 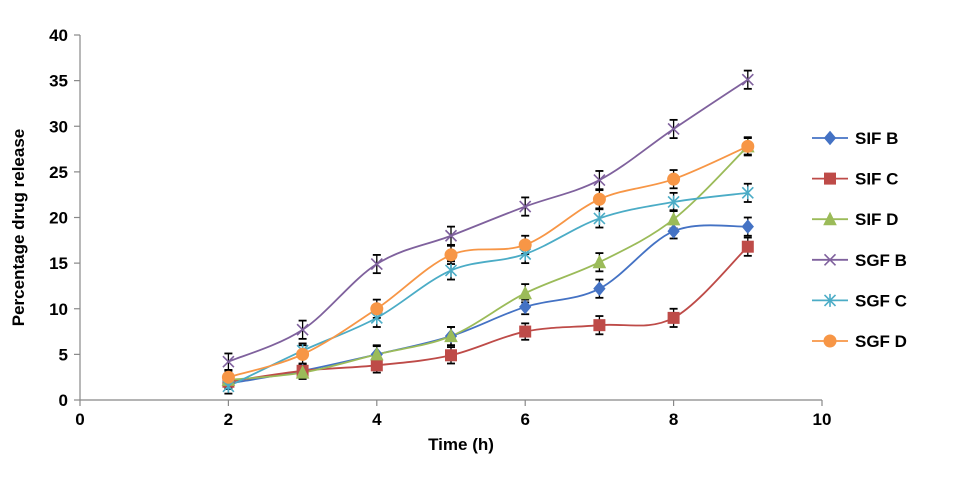 What do you see at coordinates (881, 341) in the screenshot?
I see `legend-label: SGF D` at bounding box center [881, 341].